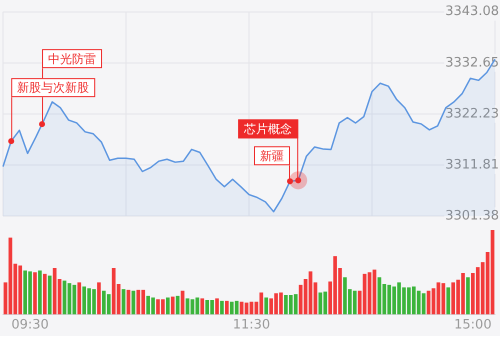 This screenshot has height=356, width=500. What do you see at coordinates (272, 155) in the screenshot?
I see `annotation: 新疆` at bounding box center [272, 155].